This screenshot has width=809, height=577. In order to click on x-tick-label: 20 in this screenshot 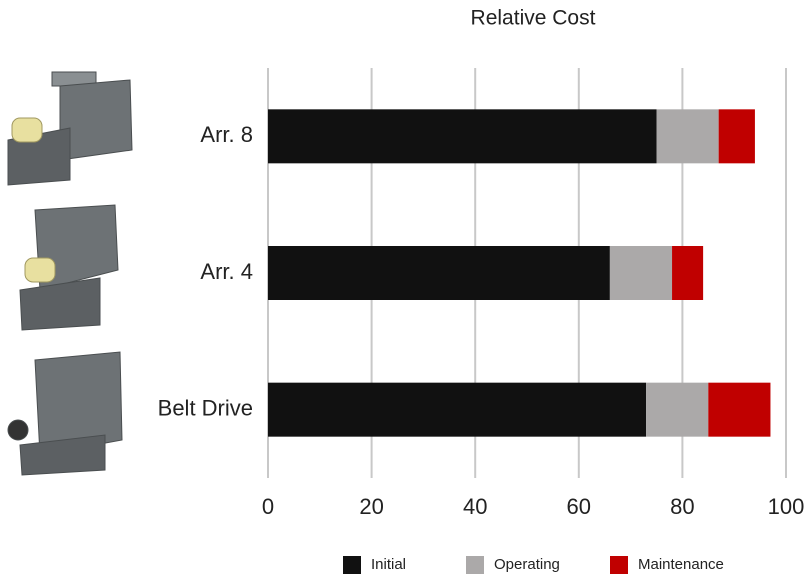, I will do `click(371, 506)`.